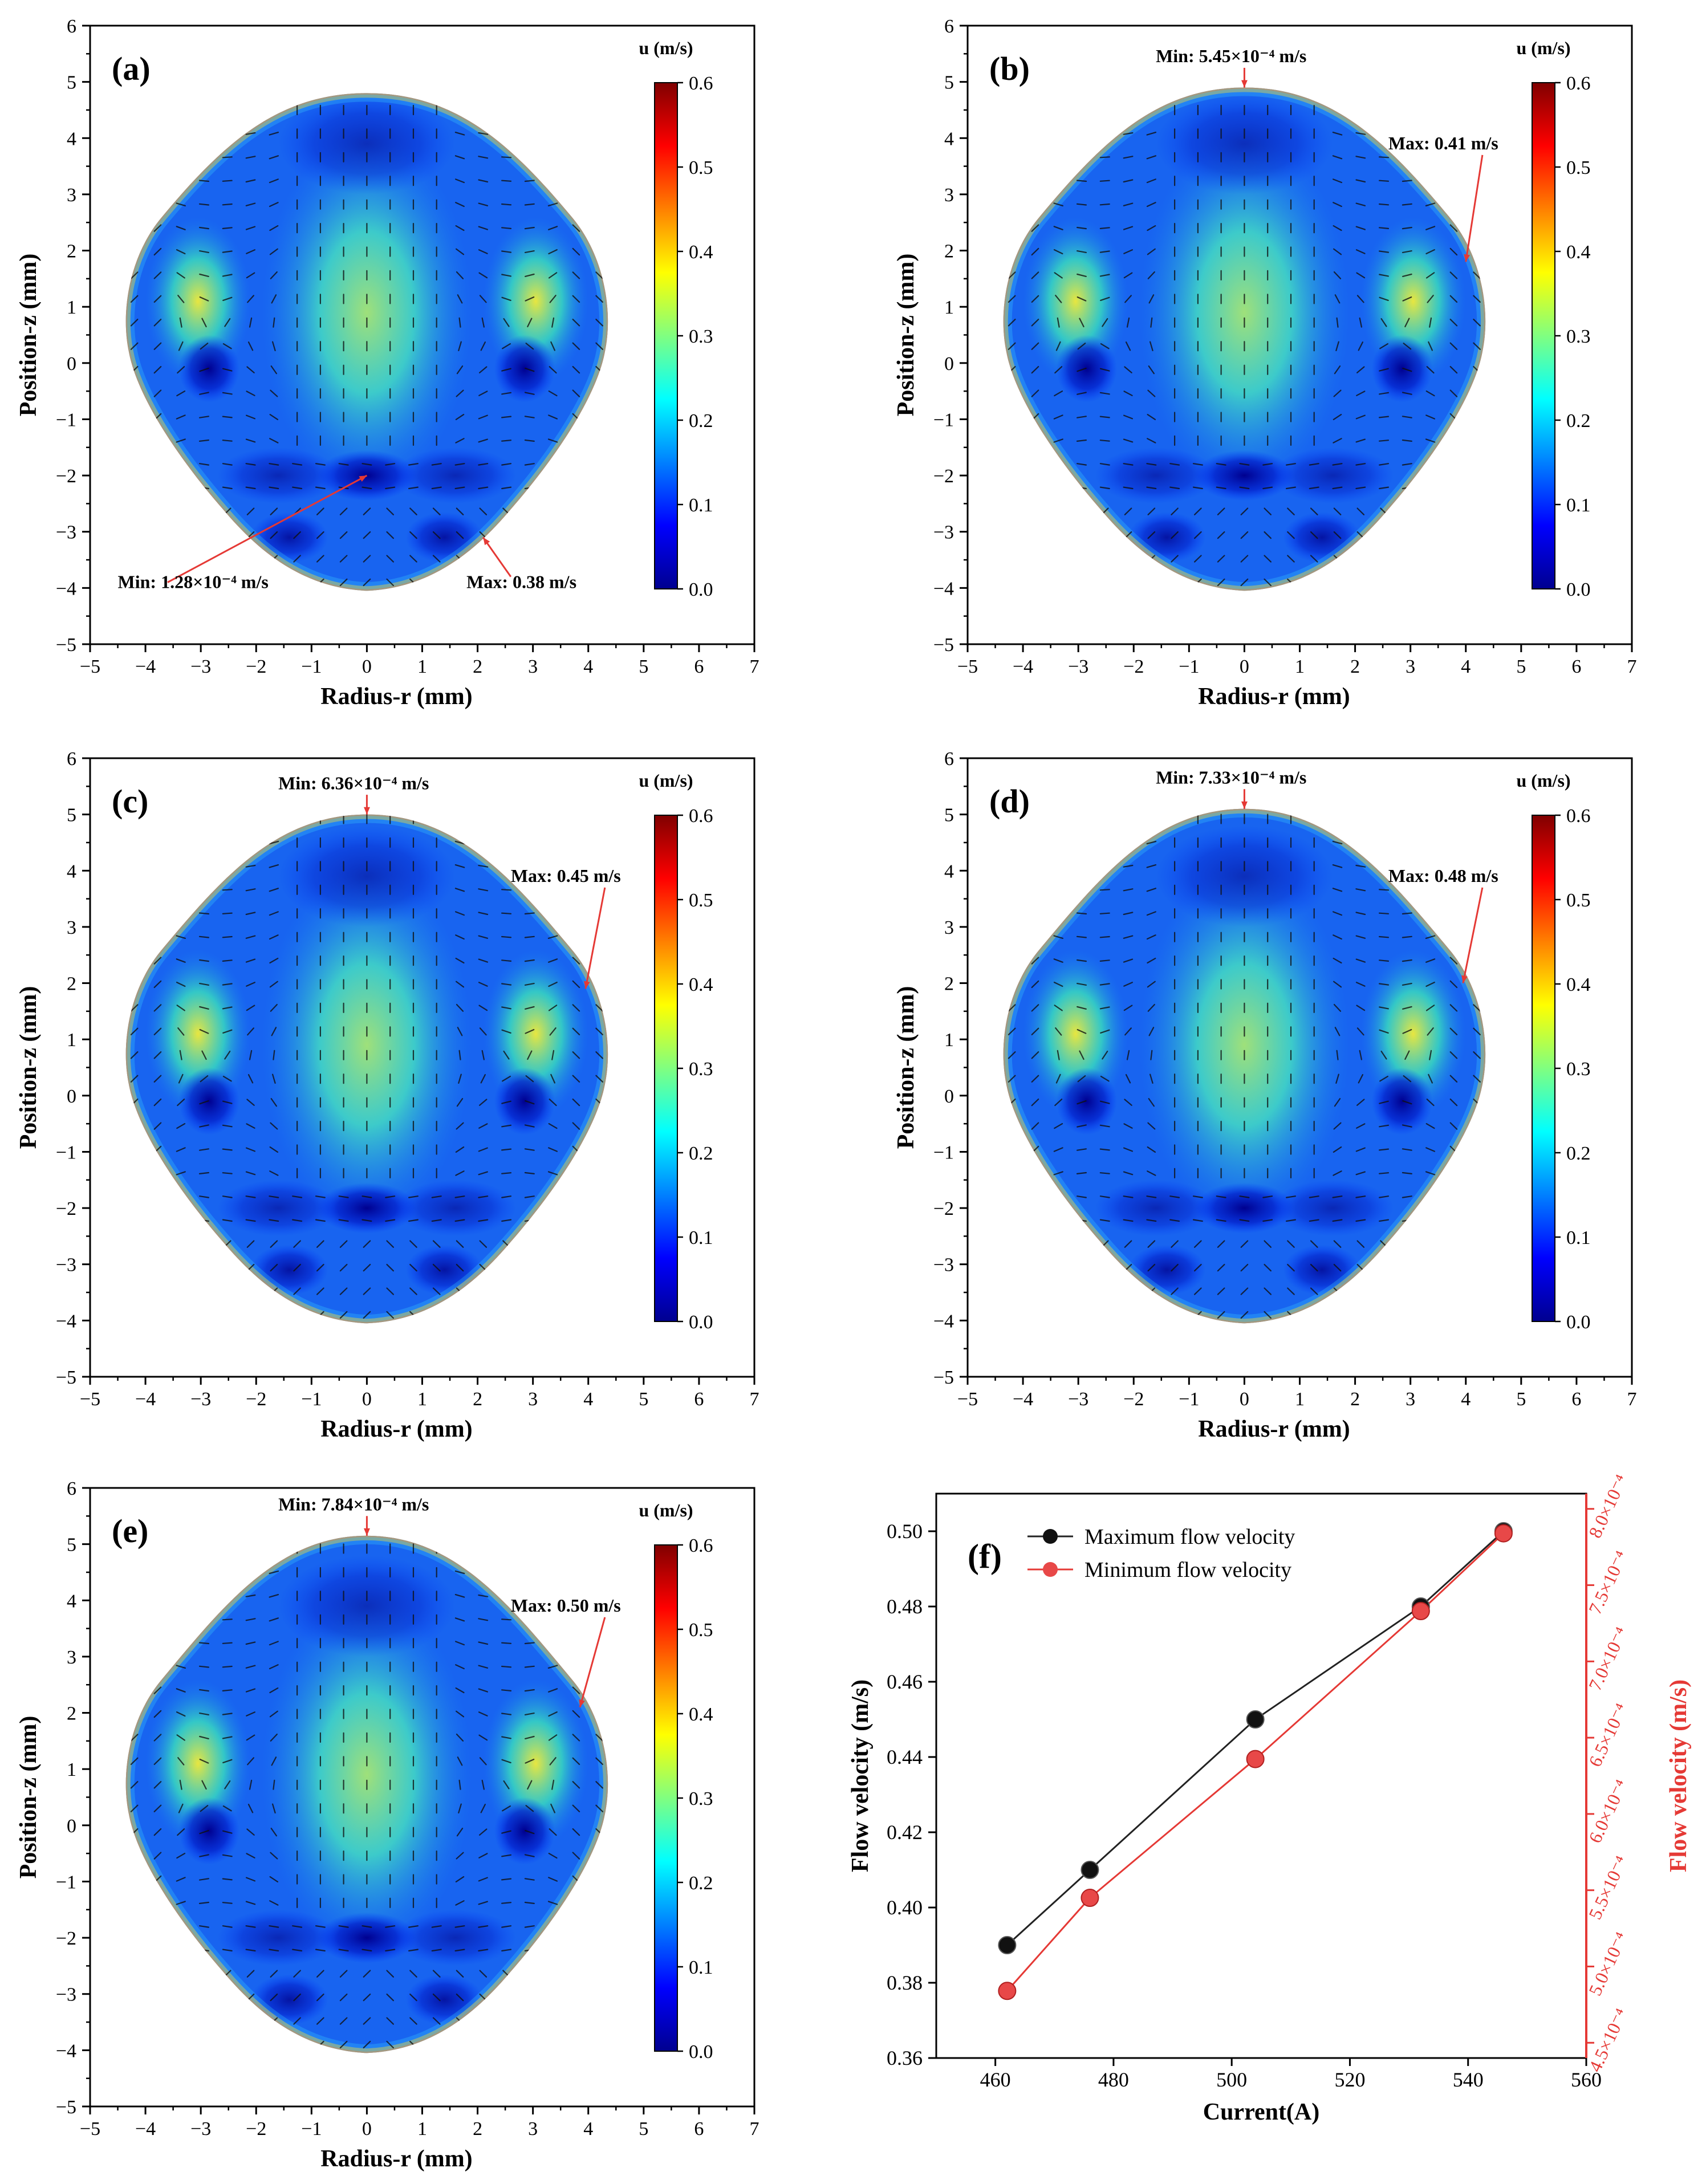  Describe the element at coordinates (701, 1322) in the screenshot. I see `colorbar-tick-label: 0.0` at that location.